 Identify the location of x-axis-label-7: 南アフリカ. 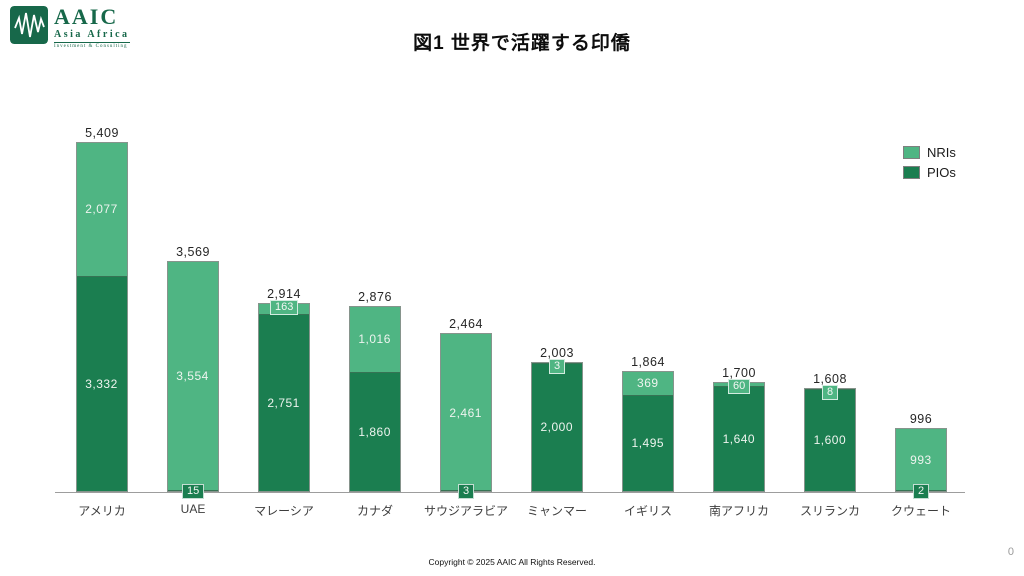
(738, 511).